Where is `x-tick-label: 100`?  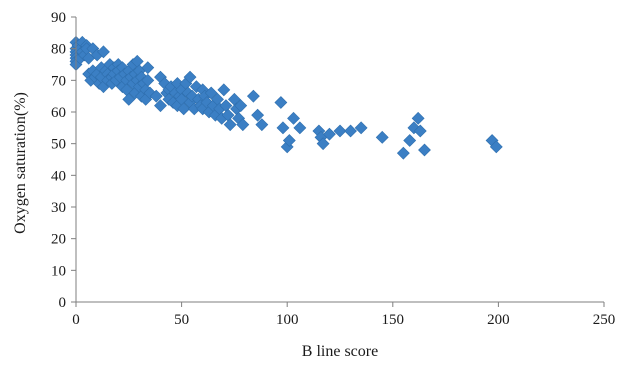 x-tick-label: 100 is located at coordinates (287, 320).